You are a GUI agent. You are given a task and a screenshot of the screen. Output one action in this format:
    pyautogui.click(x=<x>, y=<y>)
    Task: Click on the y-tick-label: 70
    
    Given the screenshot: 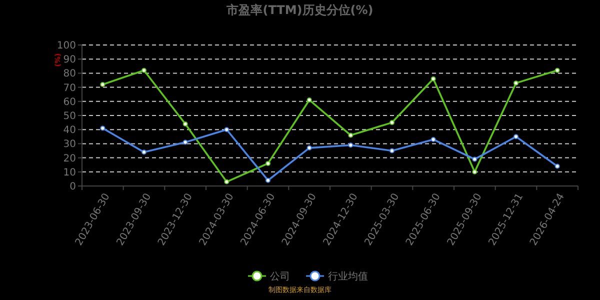 What is the action you would take?
    pyautogui.click(x=69, y=88)
    